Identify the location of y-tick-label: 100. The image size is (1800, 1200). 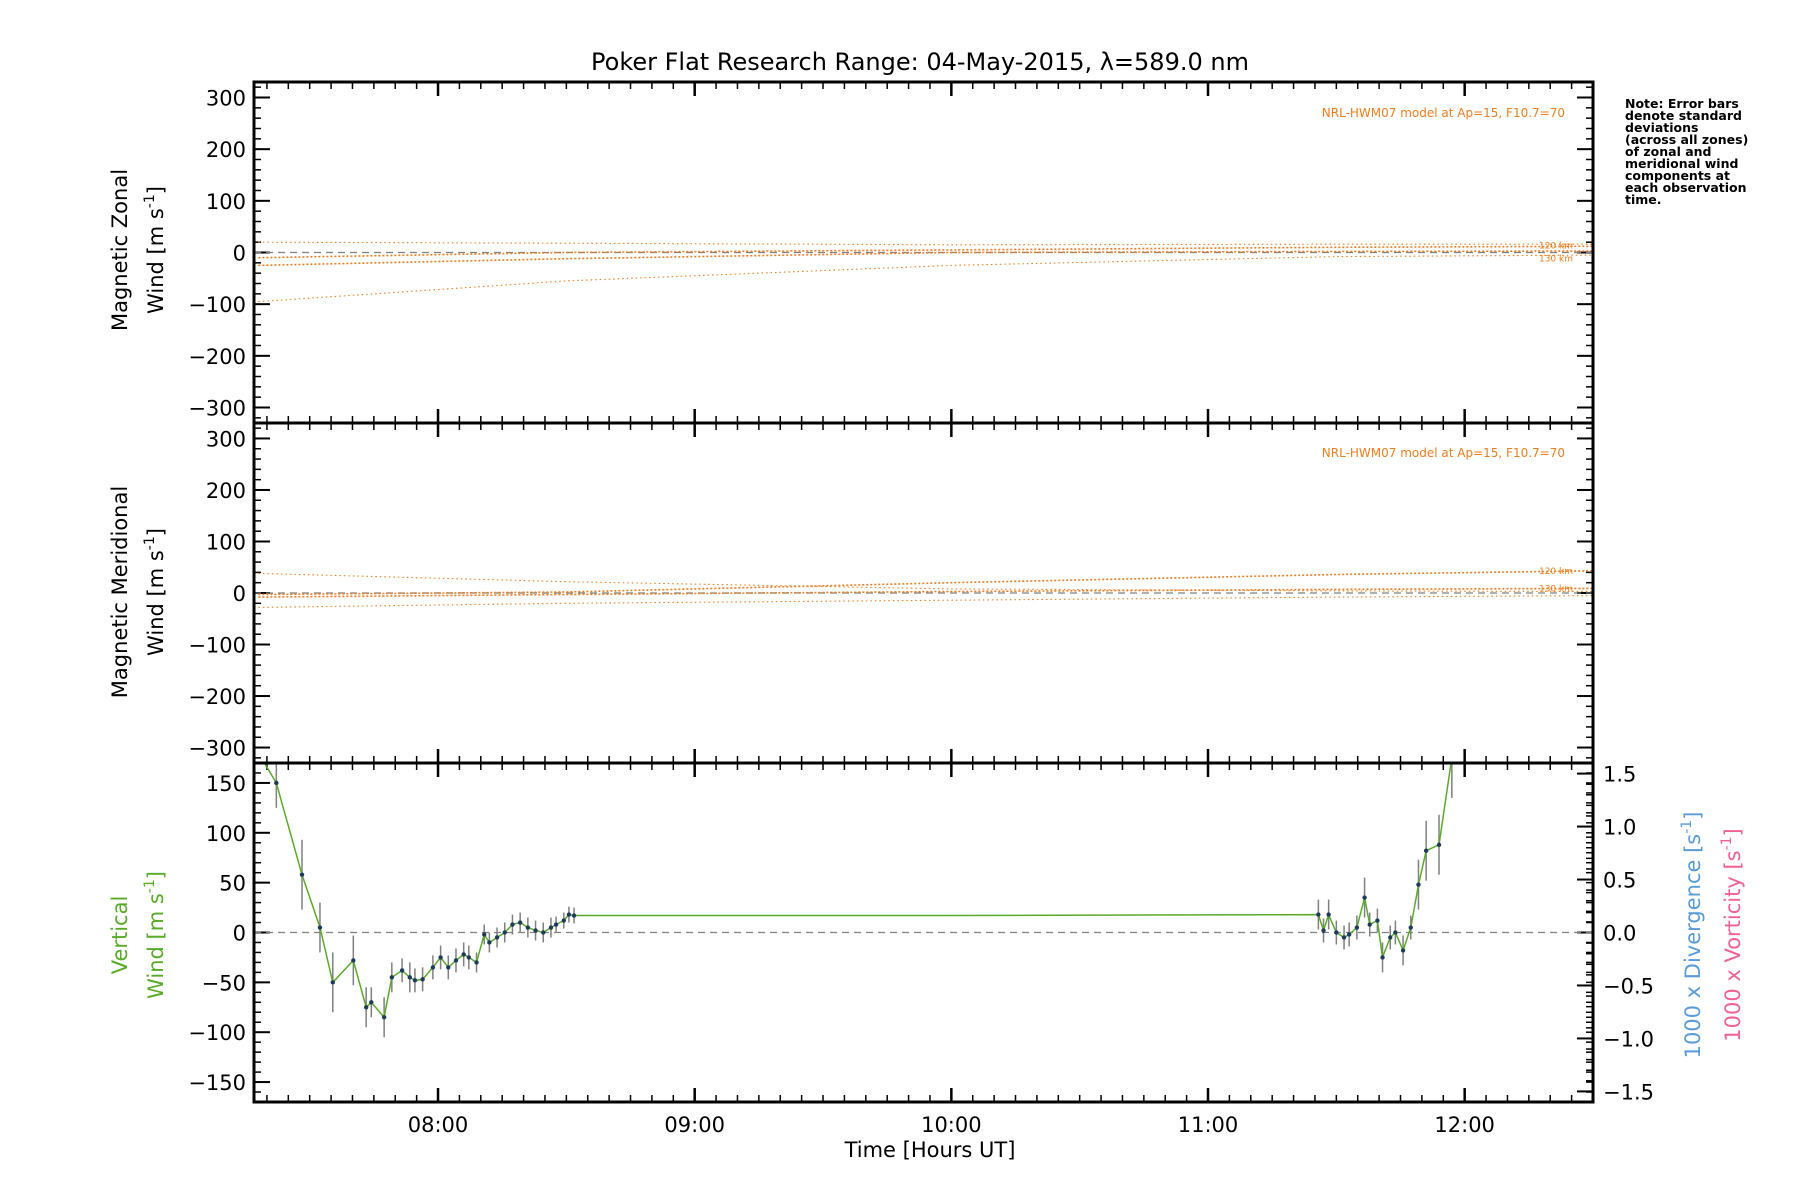
(226, 542).